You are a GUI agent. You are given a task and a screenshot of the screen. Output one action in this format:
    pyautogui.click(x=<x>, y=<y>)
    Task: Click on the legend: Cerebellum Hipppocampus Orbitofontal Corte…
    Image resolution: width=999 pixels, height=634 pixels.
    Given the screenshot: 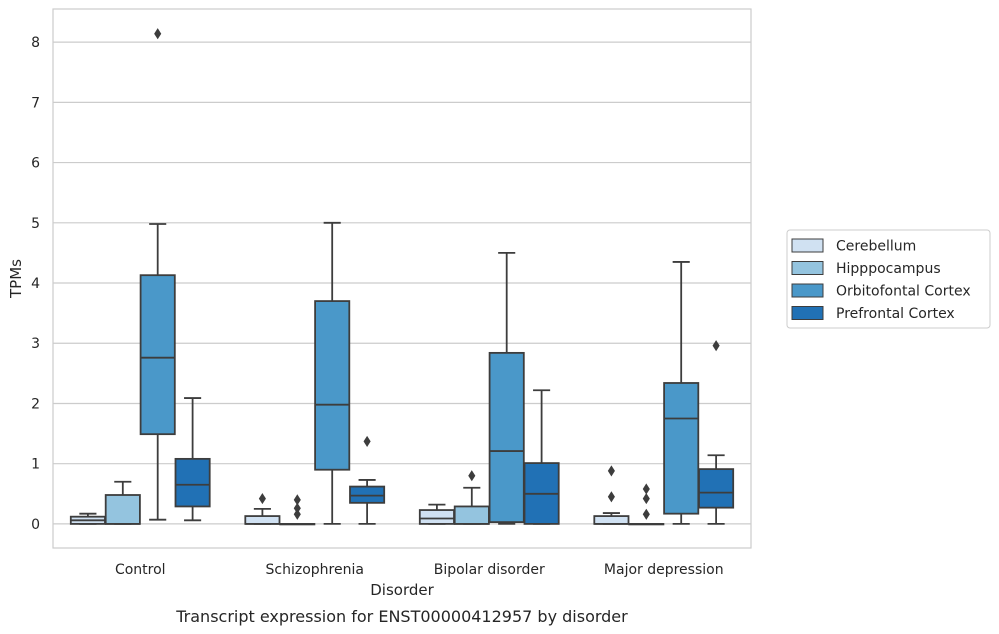 What is the action you would take?
    pyautogui.click(x=888, y=279)
    